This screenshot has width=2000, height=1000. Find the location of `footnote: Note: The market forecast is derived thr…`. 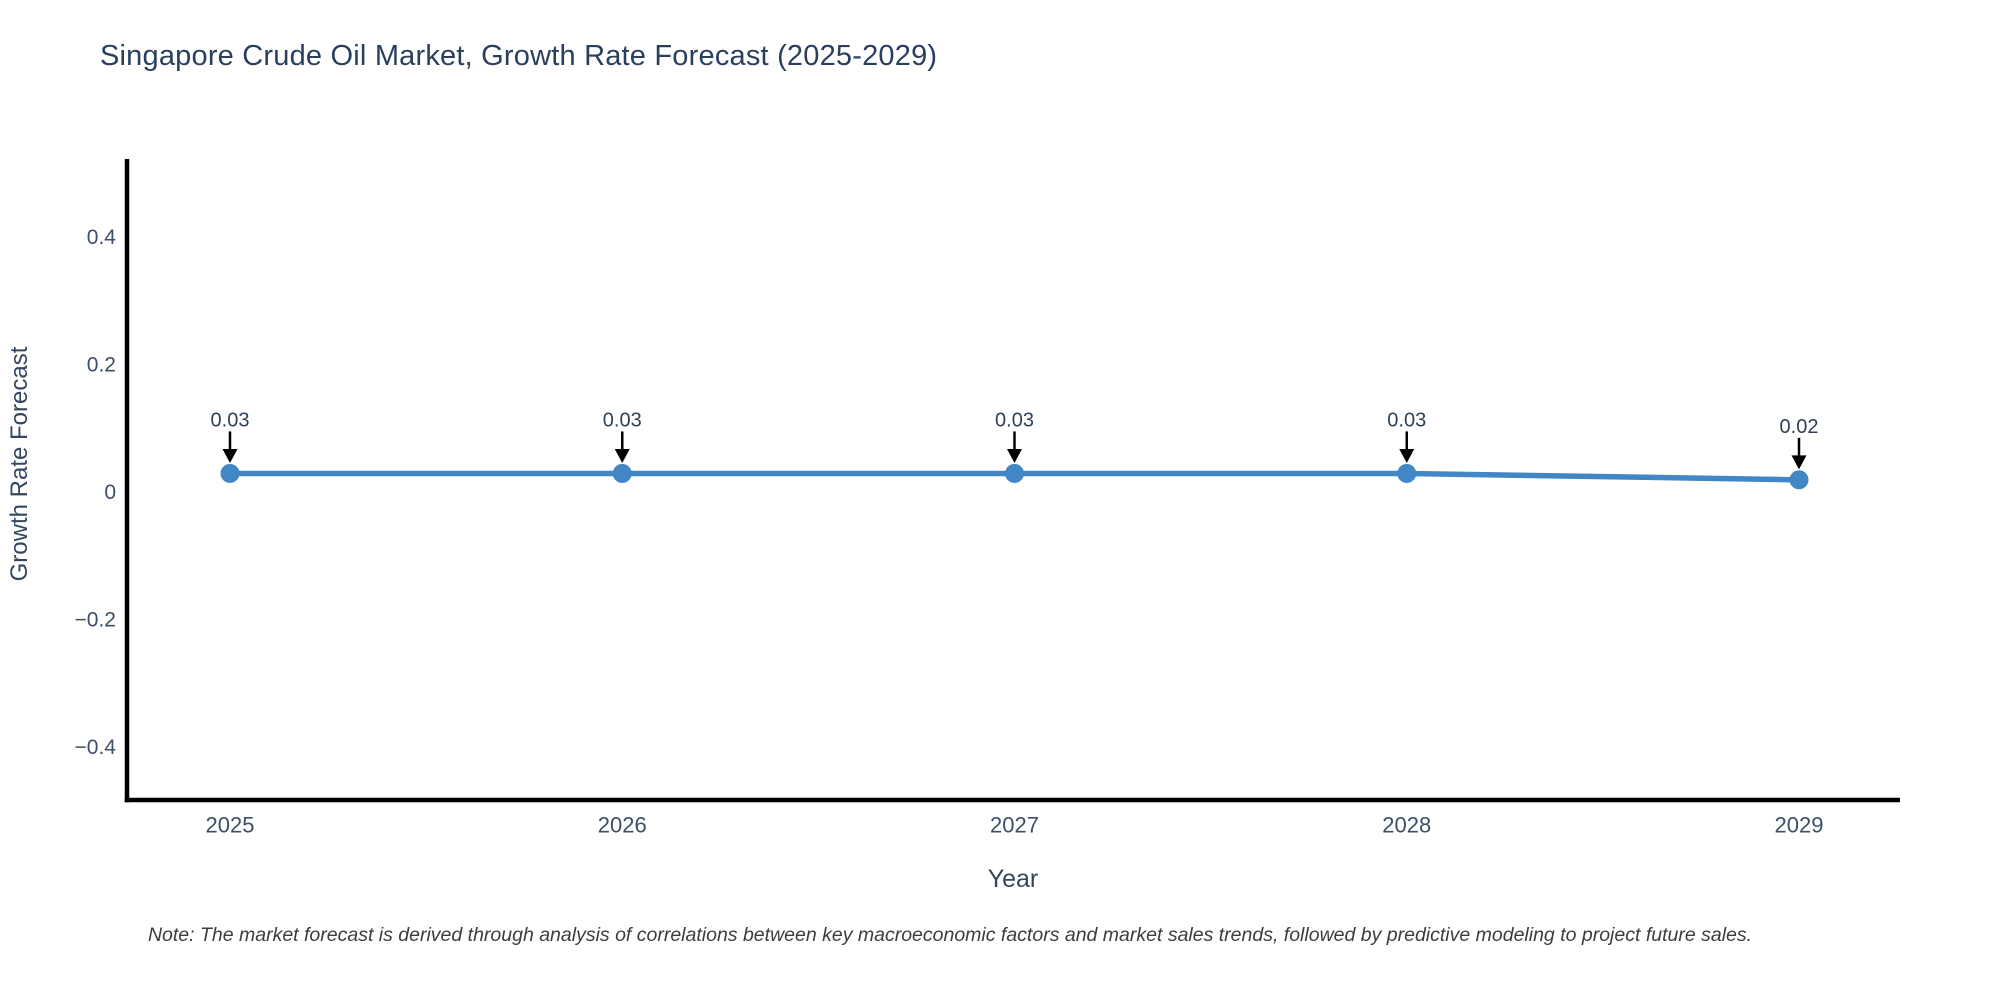

footnote: Note: The market forecast is derived thr… is located at coordinates (950, 935).